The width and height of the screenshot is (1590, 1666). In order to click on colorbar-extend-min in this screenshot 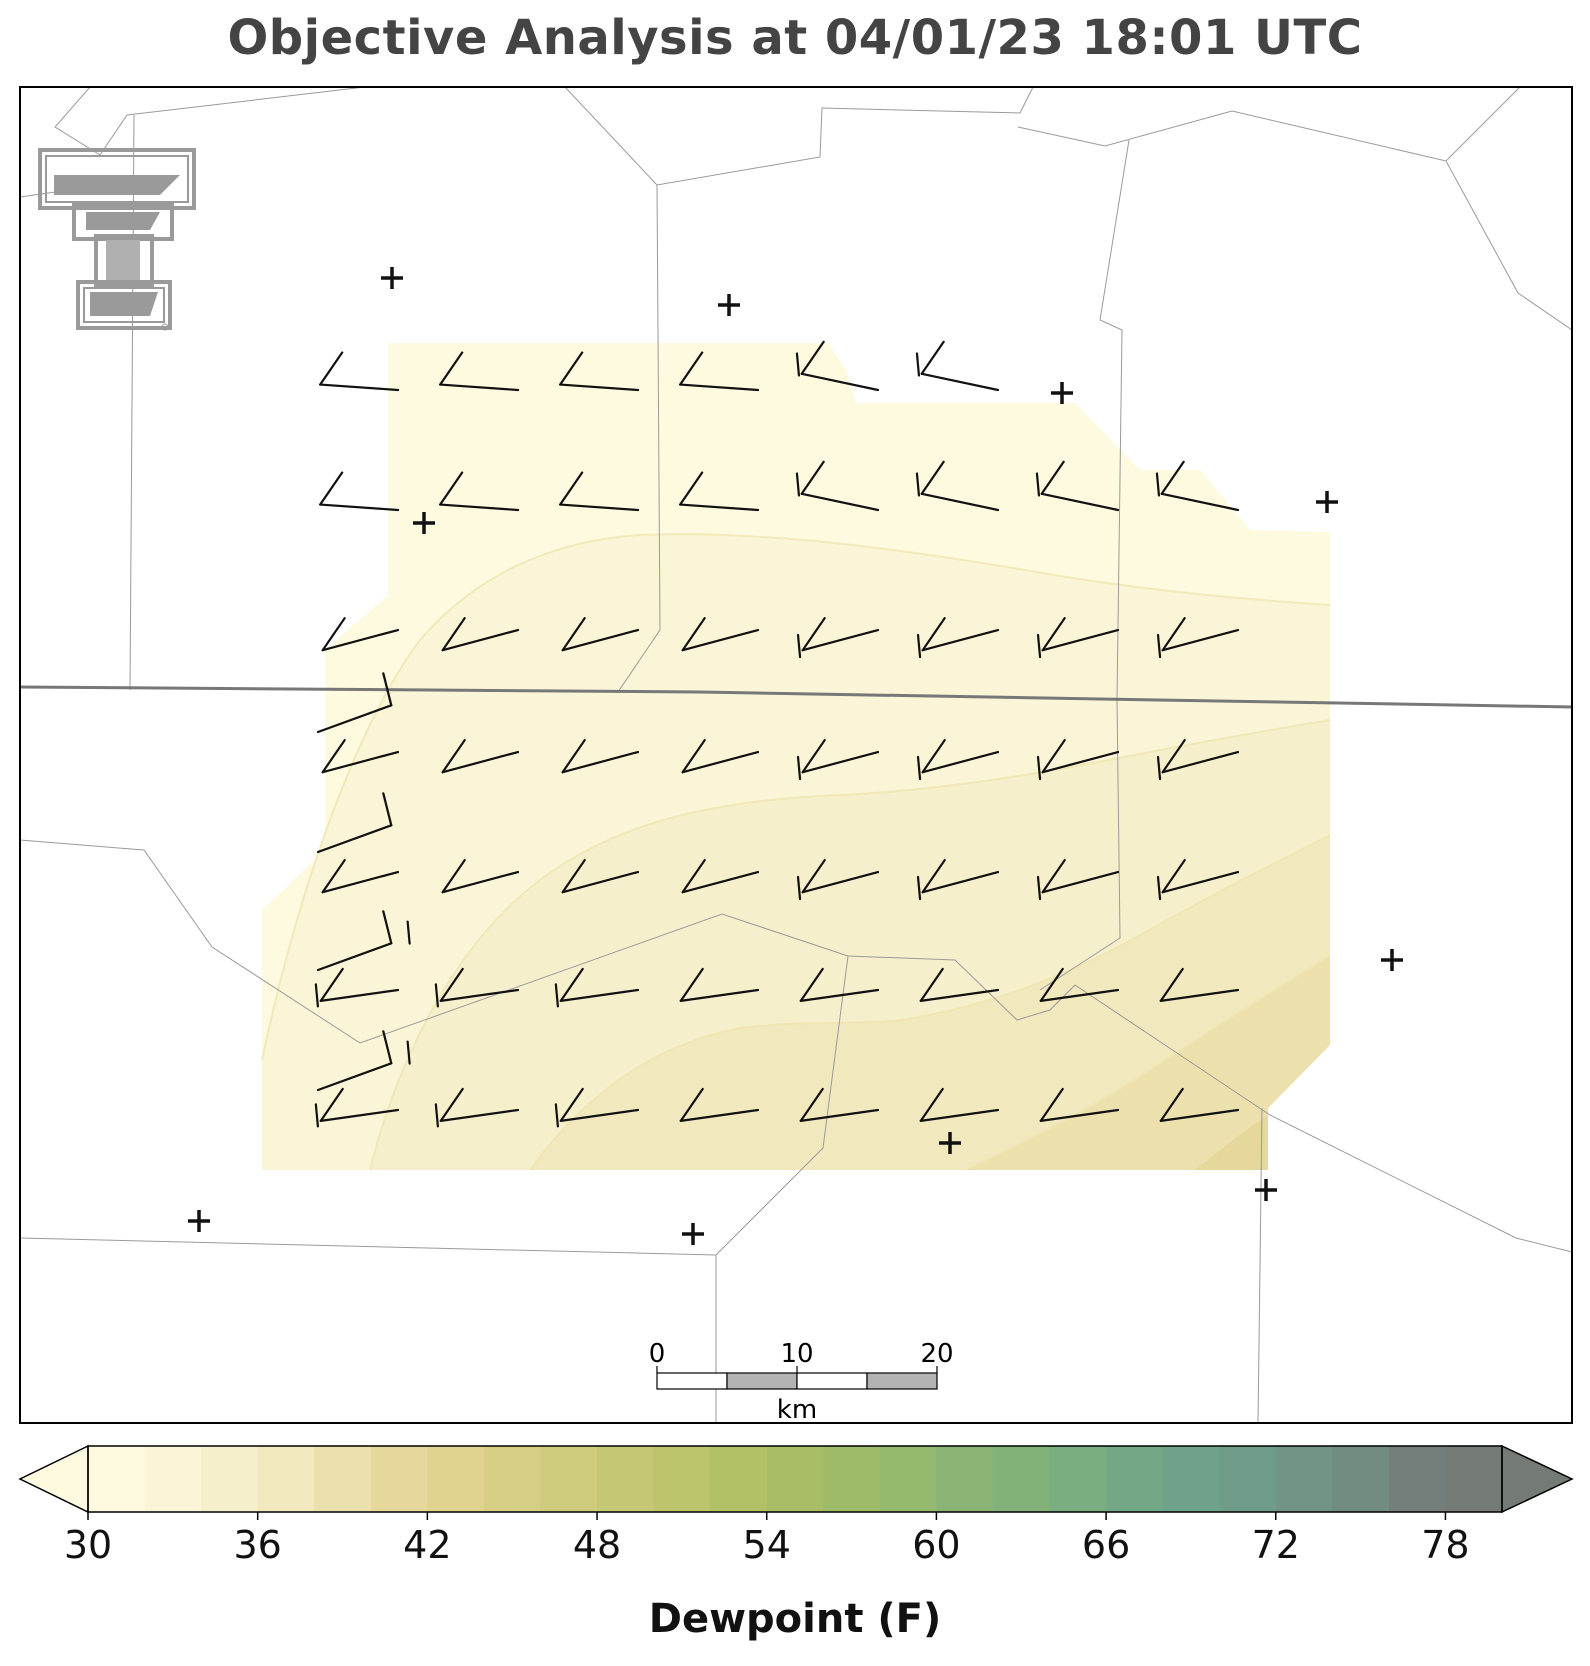, I will do `click(53, 1479)`.